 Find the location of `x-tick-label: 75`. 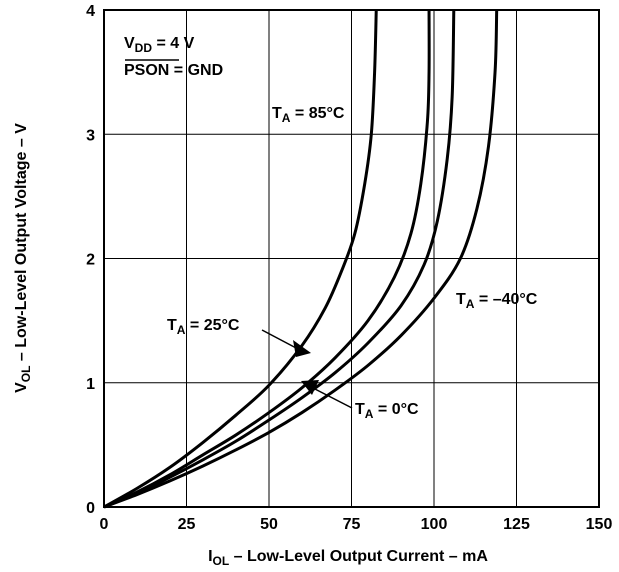

x-tick-label: 75 is located at coordinates (352, 524).